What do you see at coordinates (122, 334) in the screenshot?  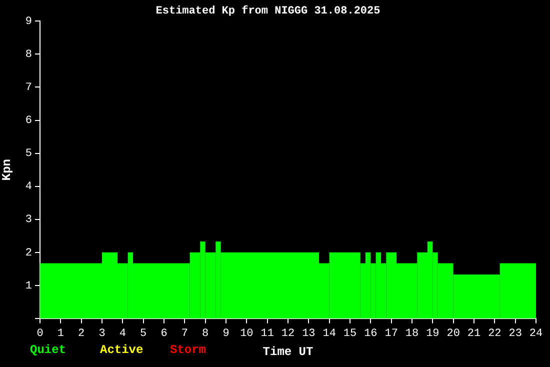 I see `x-tick-label: 4` at bounding box center [122, 334].